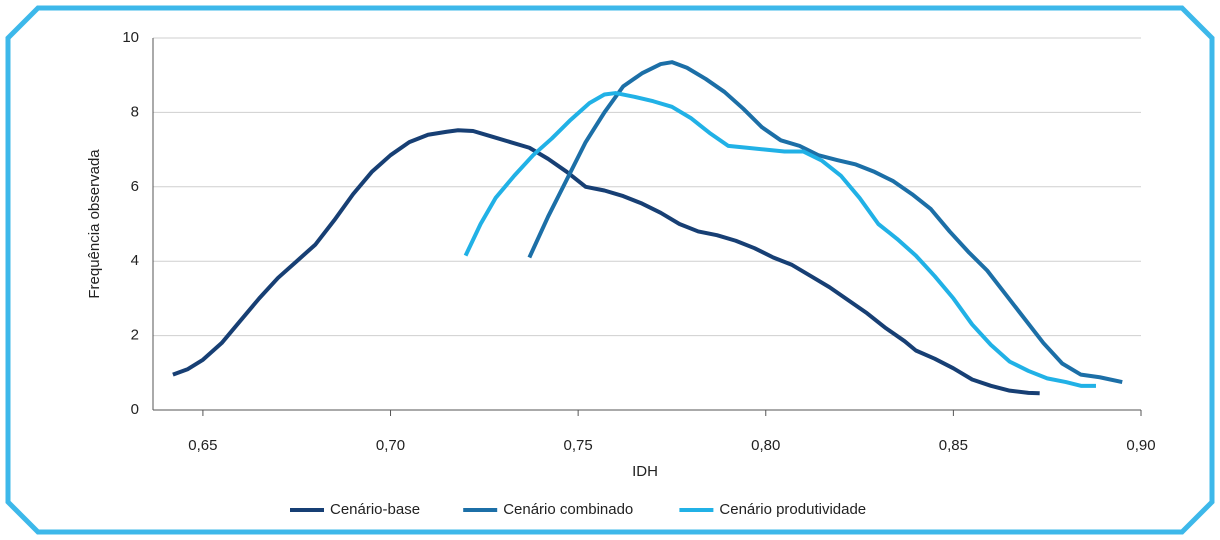 Image resolution: width=1220 pixels, height=540 pixels. What do you see at coordinates (1140, 445) in the screenshot?
I see `x-tick-label: 0,90` at bounding box center [1140, 445].